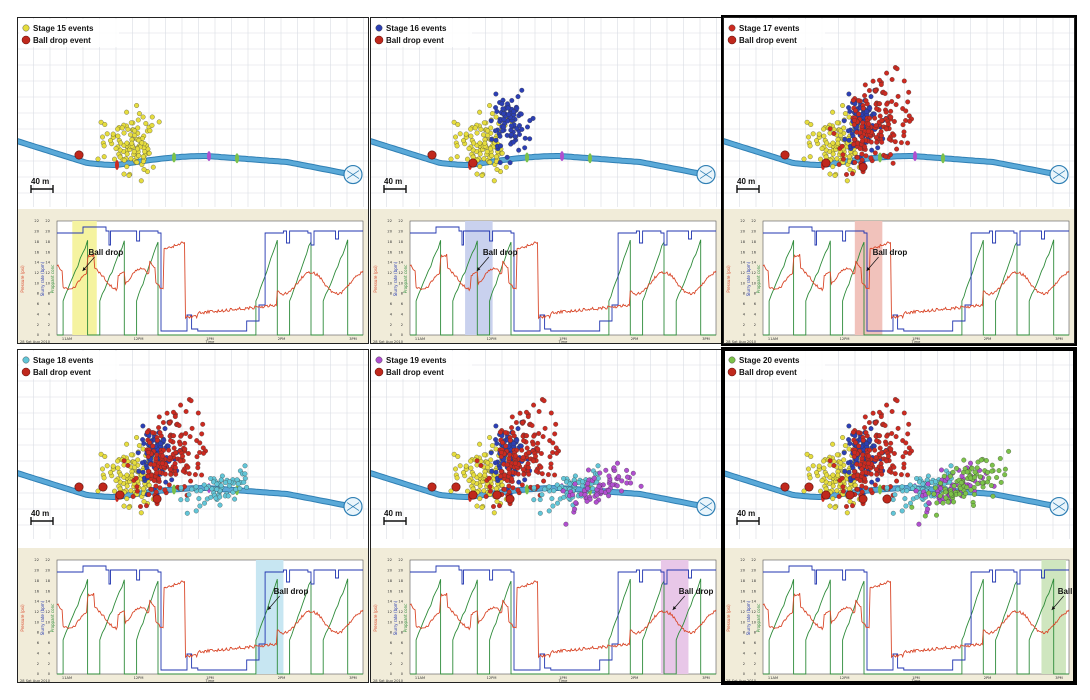 Image resolution: width=1090 pixels, height=700 pixels. I want to click on stage-16-map-svg: Stage 16 events Ball drop event 40 m, so click(546, 112).